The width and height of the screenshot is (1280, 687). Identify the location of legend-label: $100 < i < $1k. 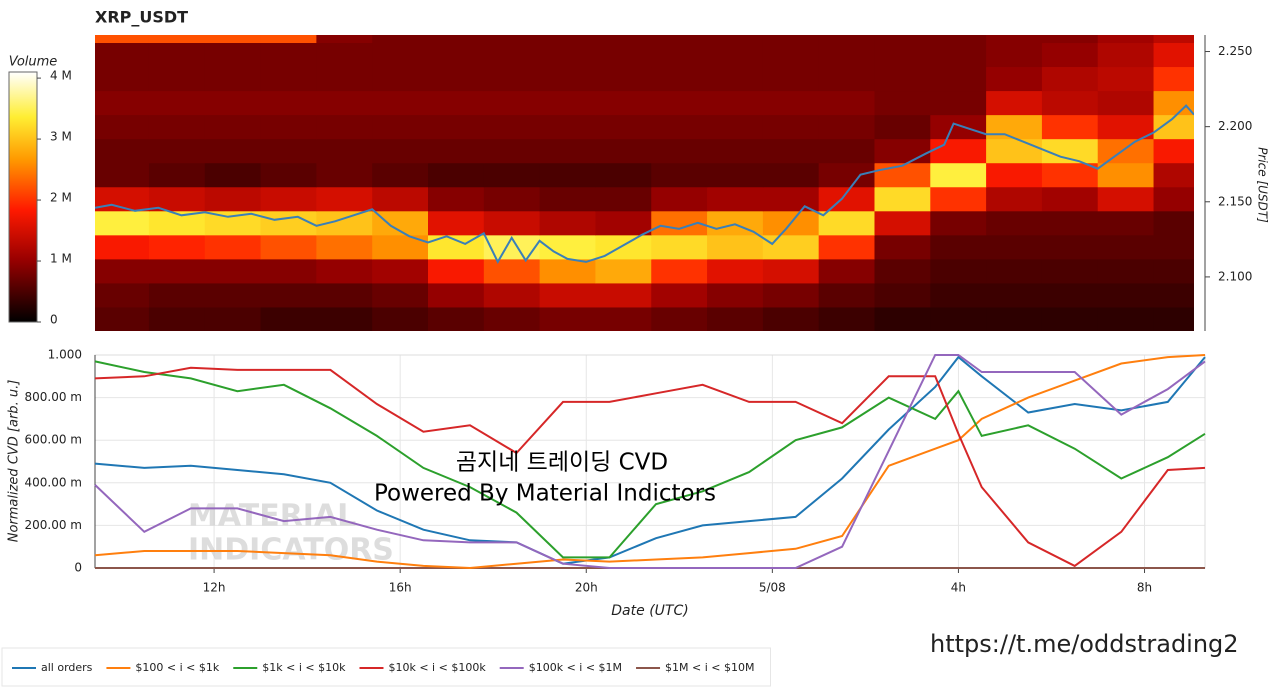
(177, 667).